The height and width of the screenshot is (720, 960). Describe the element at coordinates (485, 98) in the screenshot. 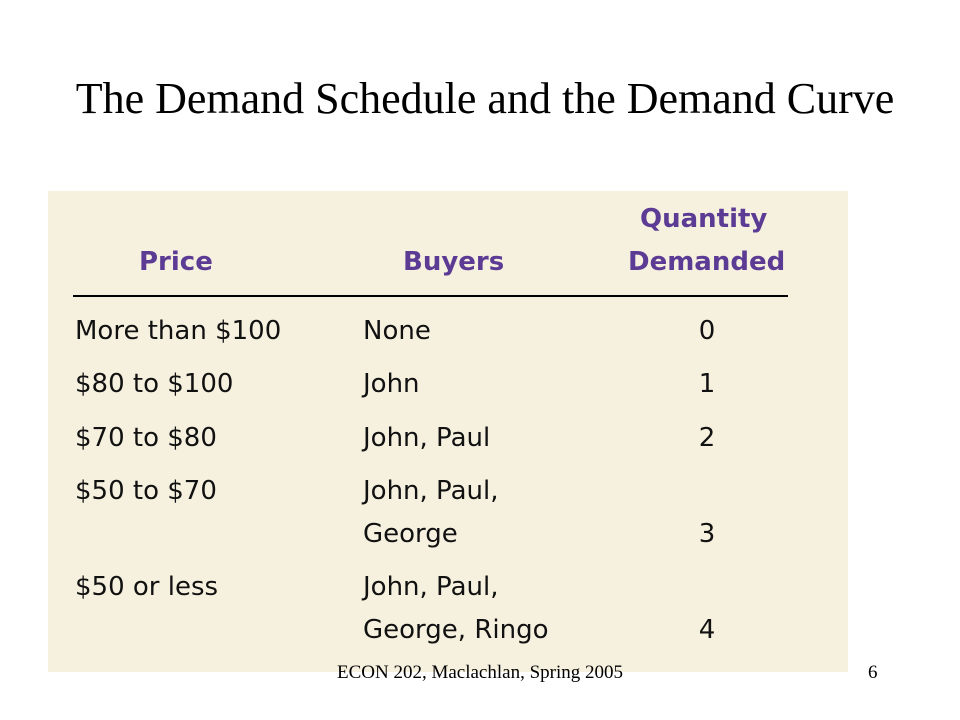

I see `slide-title: The Demand Schedule and the Demand Curve` at that location.